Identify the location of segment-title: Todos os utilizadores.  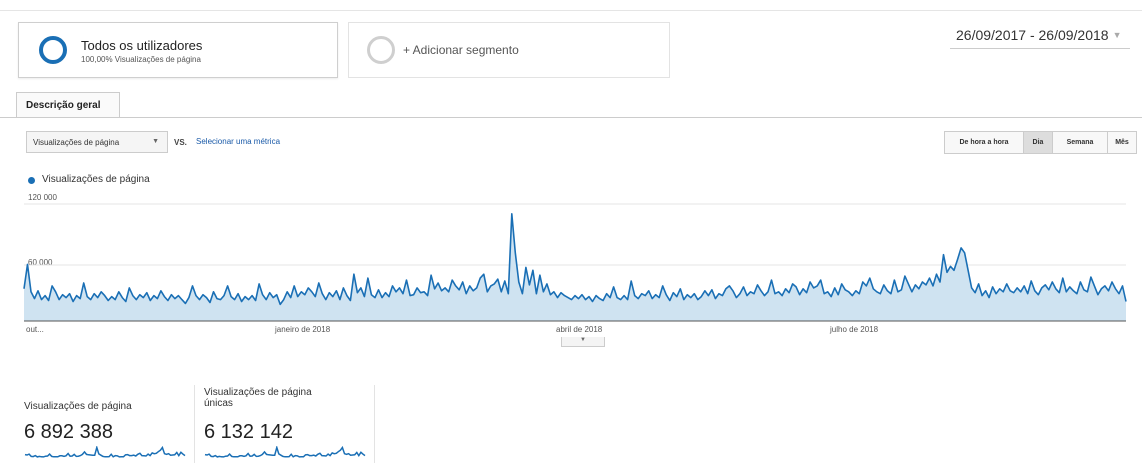
(142, 45).